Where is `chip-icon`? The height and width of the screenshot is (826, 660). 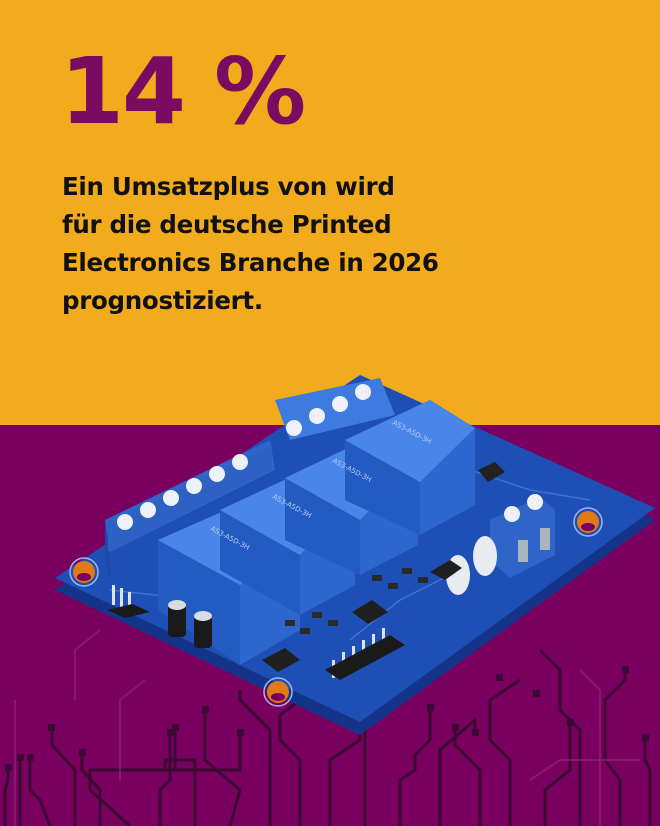
chip-icon is located at coordinates (362, 616).